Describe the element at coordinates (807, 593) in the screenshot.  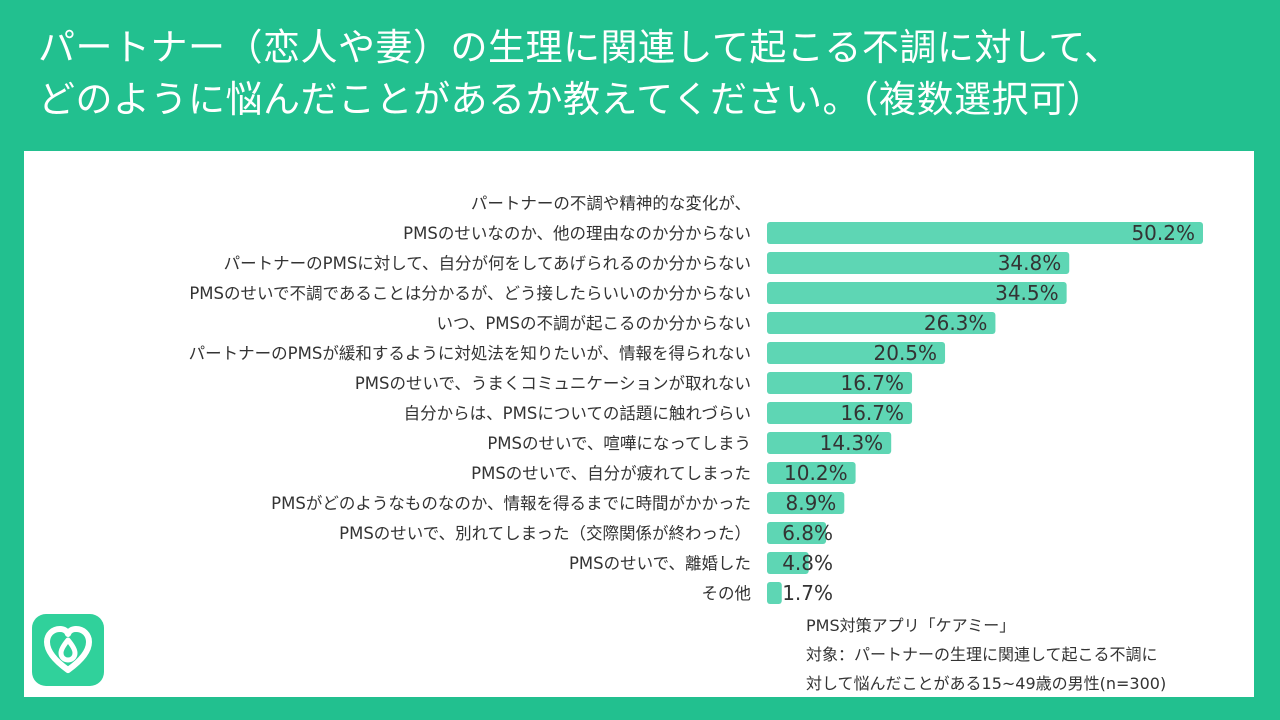
I see `value-label-12: 1.7%` at that location.